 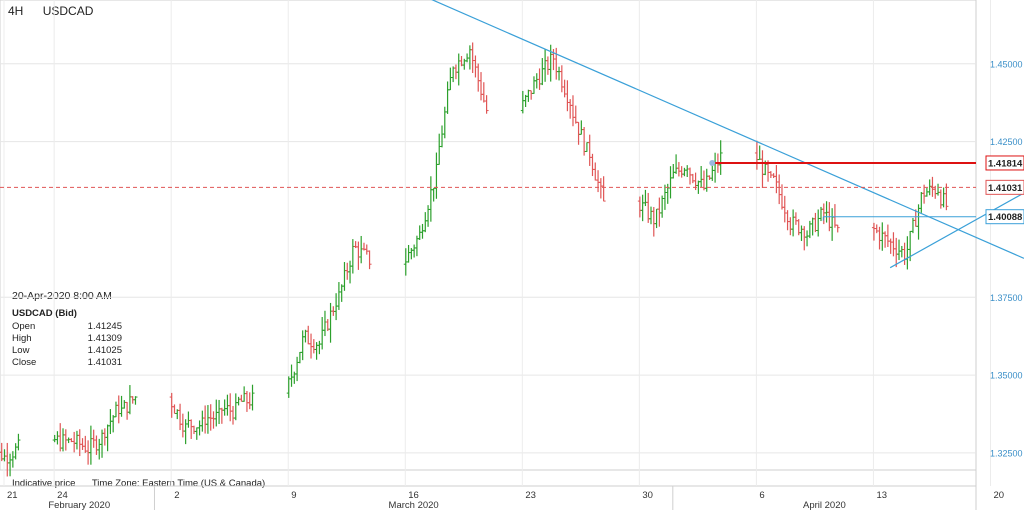 What do you see at coordinates (647, 495) in the screenshot?
I see `x-tick-label: 30` at bounding box center [647, 495].